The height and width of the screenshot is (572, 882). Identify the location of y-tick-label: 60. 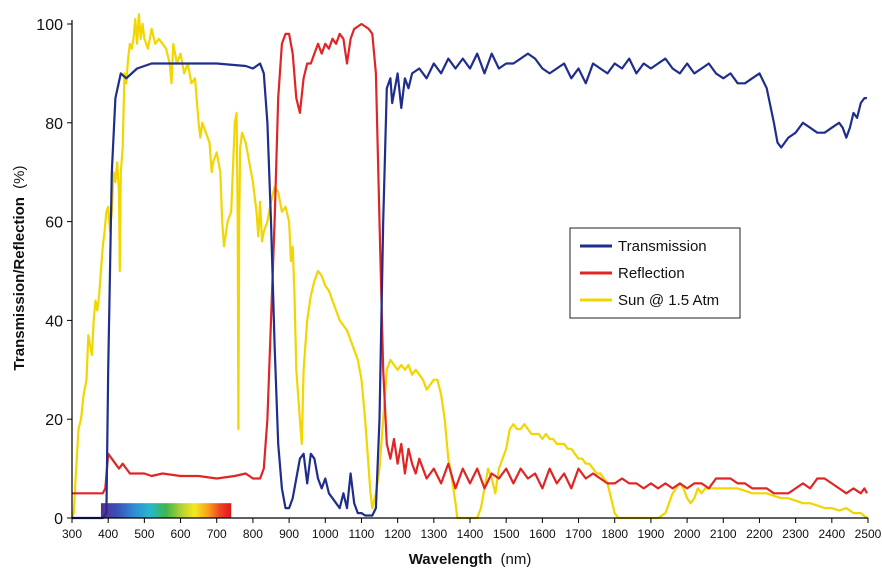
(54, 223).